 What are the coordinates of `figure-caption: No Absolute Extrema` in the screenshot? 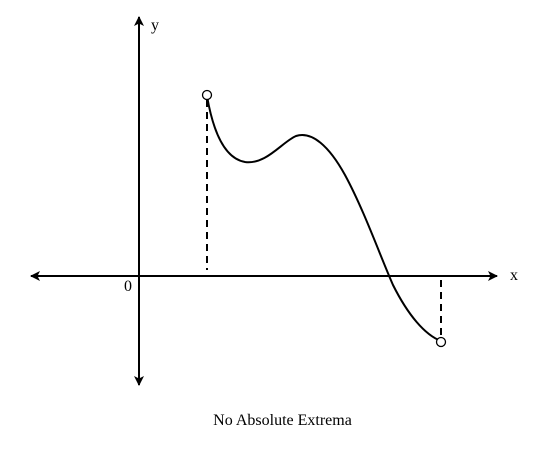 It's located at (282, 420).